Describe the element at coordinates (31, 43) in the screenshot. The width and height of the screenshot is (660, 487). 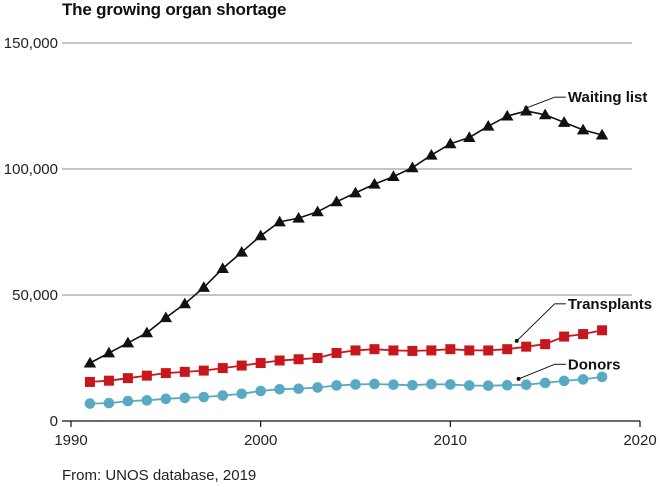
I see `y-tick-label: 150,000` at that location.